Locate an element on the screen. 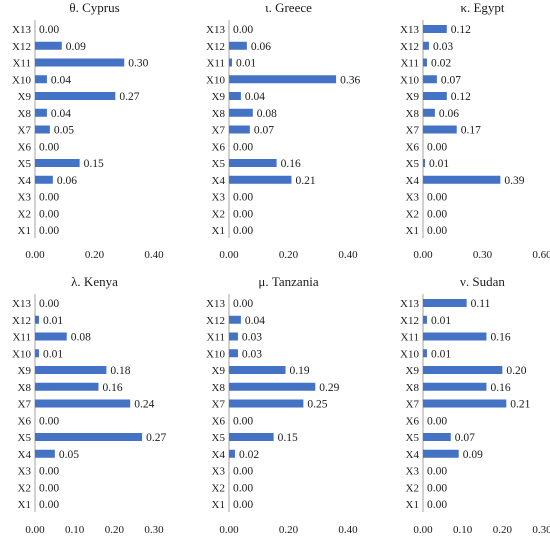 The image size is (550, 543). value-label: 0.06 is located at coordinates (67, 181).